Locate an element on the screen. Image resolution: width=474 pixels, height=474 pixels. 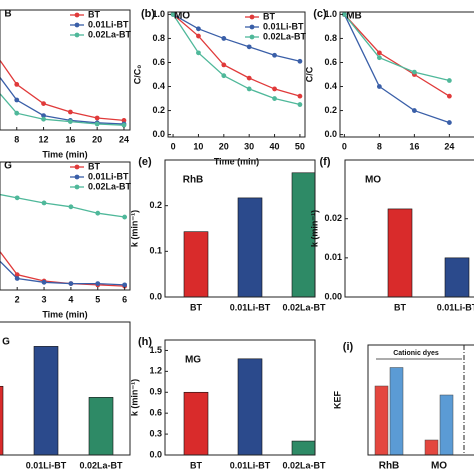
x-tick-label: 30 is located at coordinates (249, 146).